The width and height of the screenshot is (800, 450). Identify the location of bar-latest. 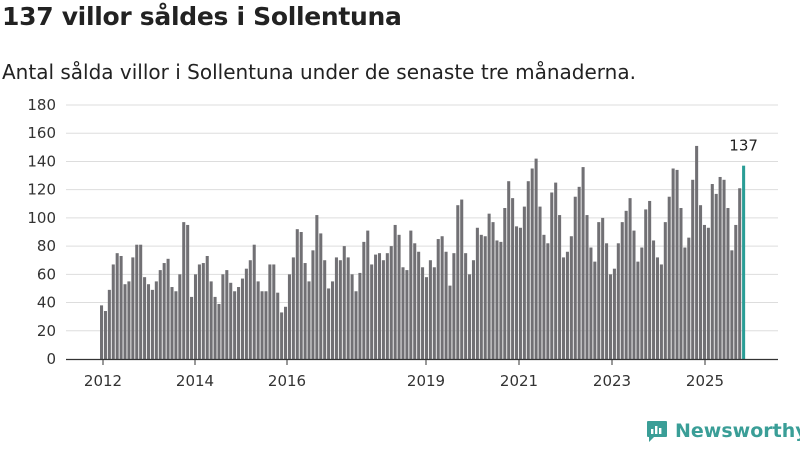
(744, 262).